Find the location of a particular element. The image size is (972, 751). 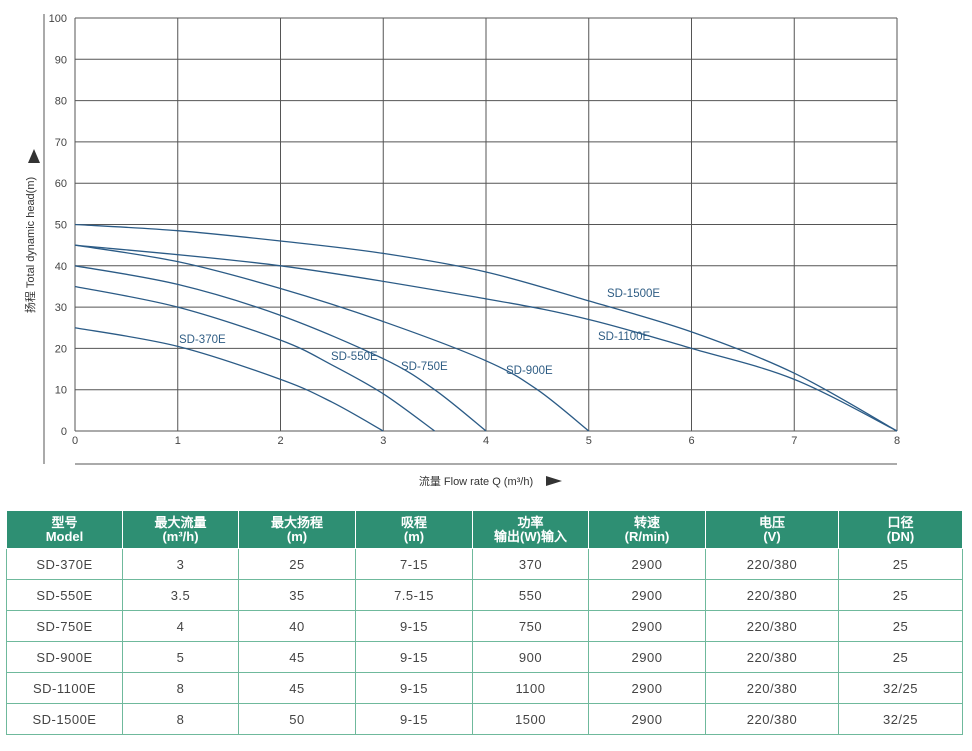

x-tick-label: 7 is located at coordinates (794, 441).